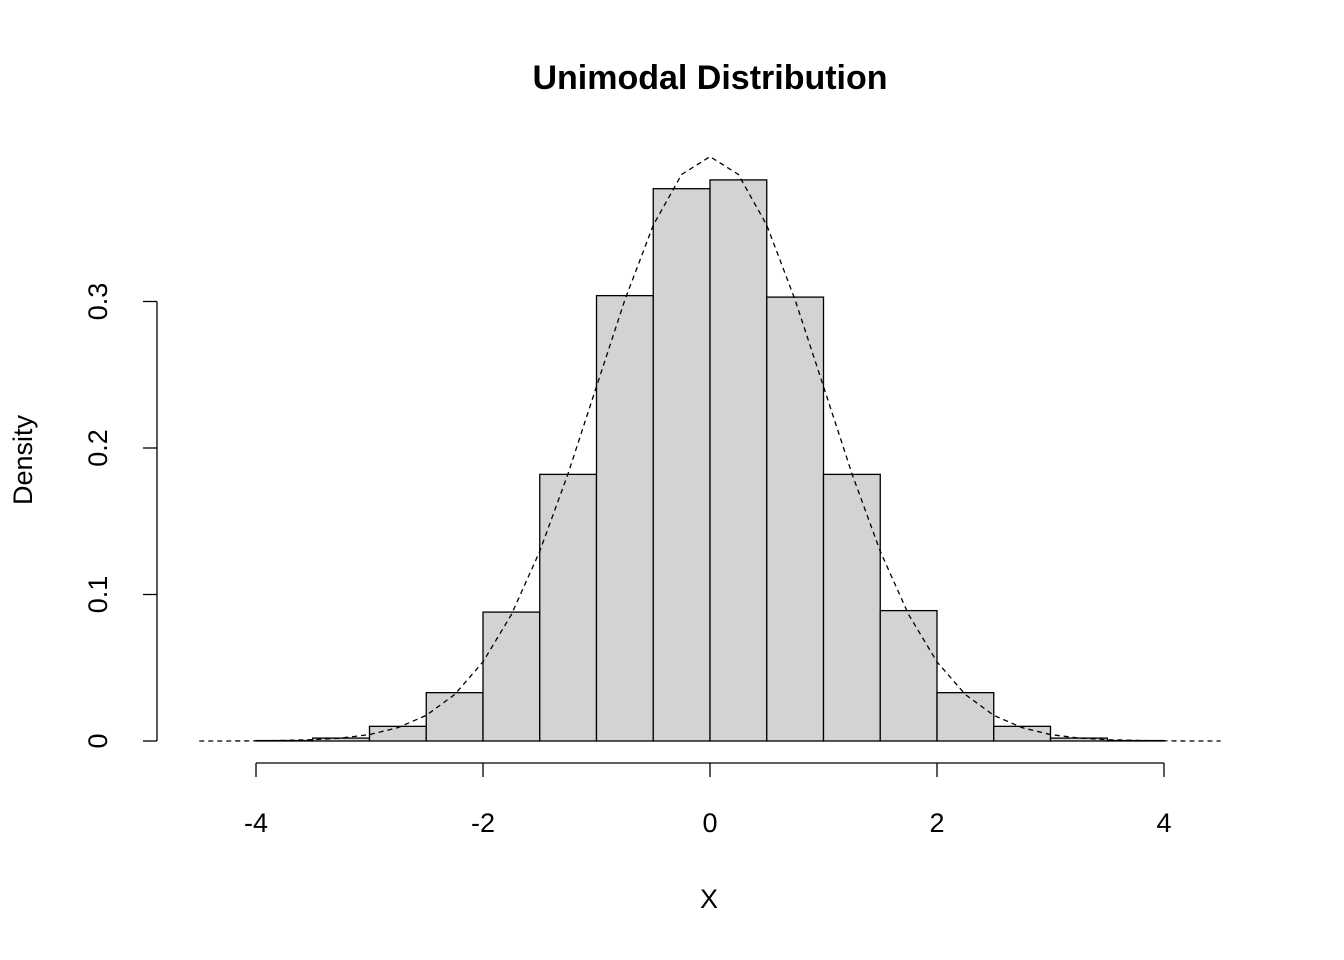  Describe the element at coordinates (709, 823) in the screenshot. I see `x-tick-label: 0` at that location.